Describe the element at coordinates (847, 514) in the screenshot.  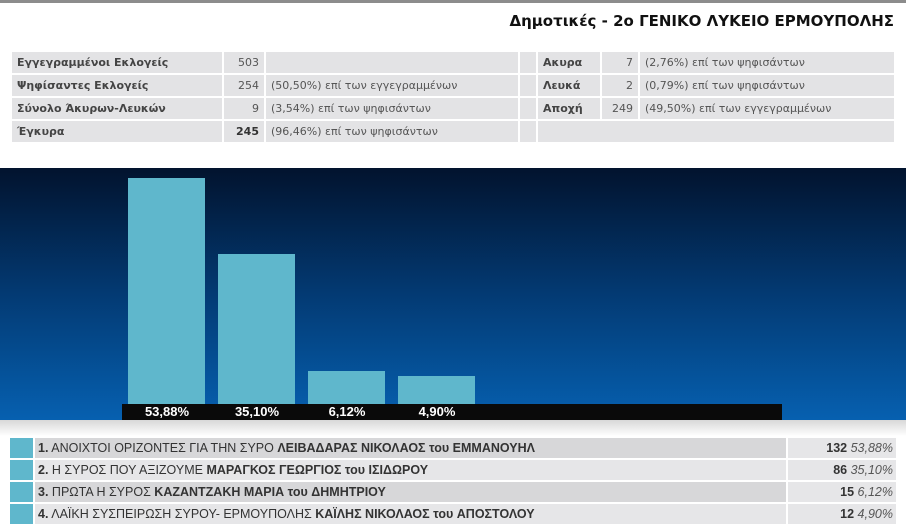
I see `vote-count: 12` at that location.